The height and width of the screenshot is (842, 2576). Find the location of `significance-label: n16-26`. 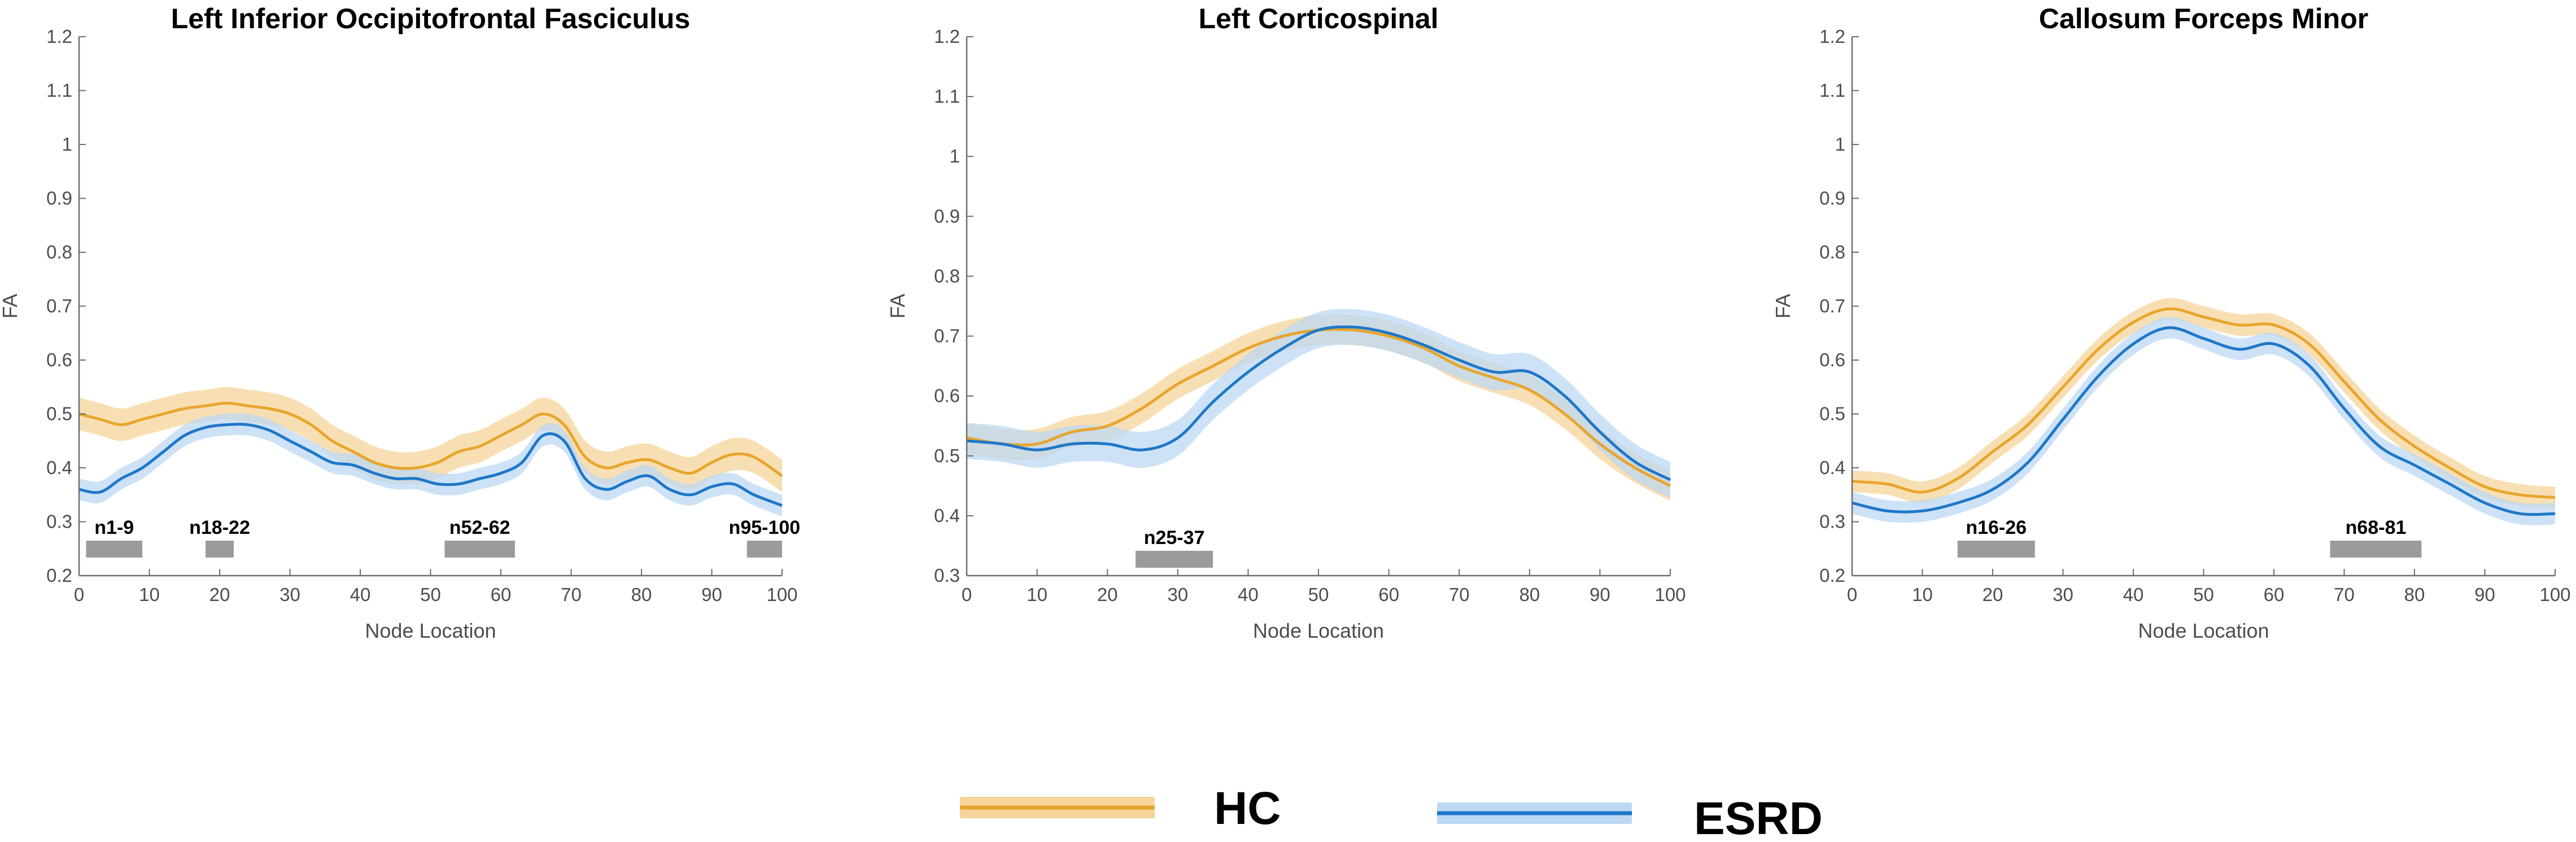

significance-label: n16-26 is located at coordinates (1997, 527).